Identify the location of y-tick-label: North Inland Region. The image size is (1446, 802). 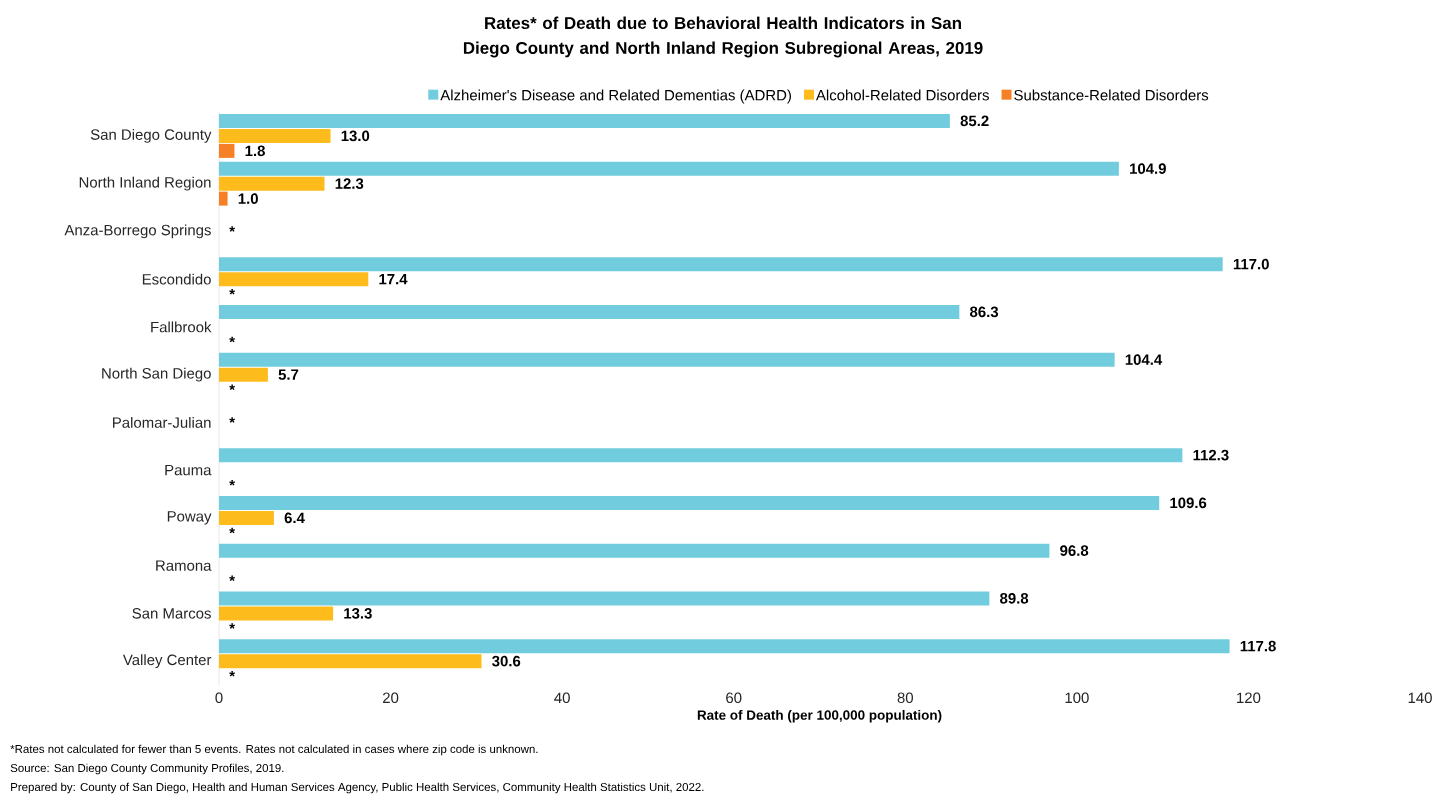
(145, 183).